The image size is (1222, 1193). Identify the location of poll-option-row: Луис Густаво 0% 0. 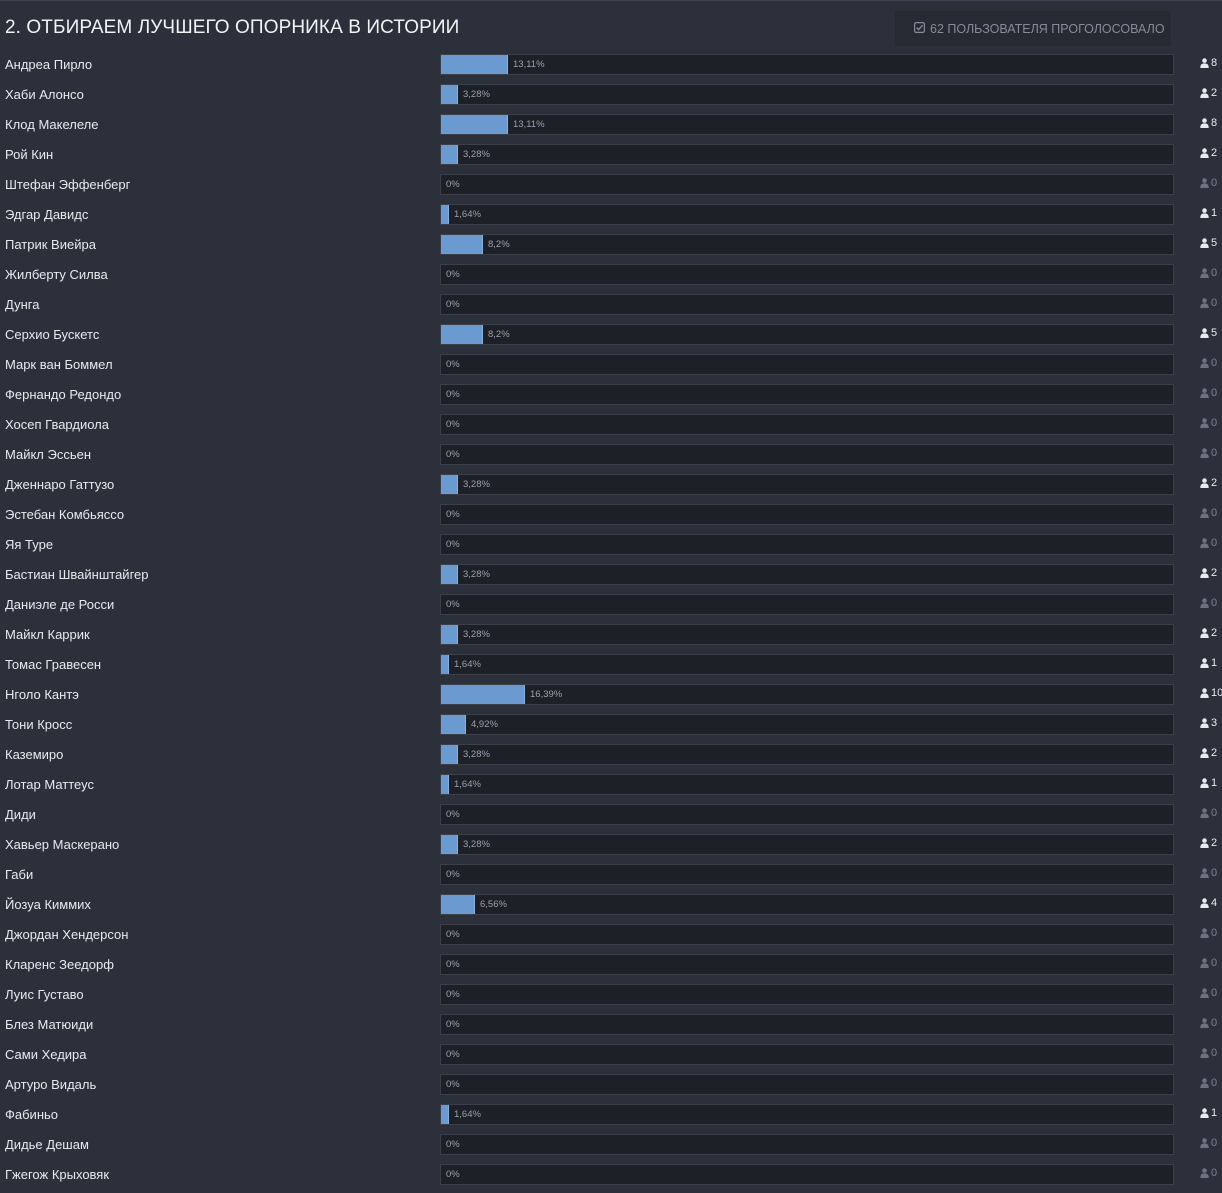
(611, 998).